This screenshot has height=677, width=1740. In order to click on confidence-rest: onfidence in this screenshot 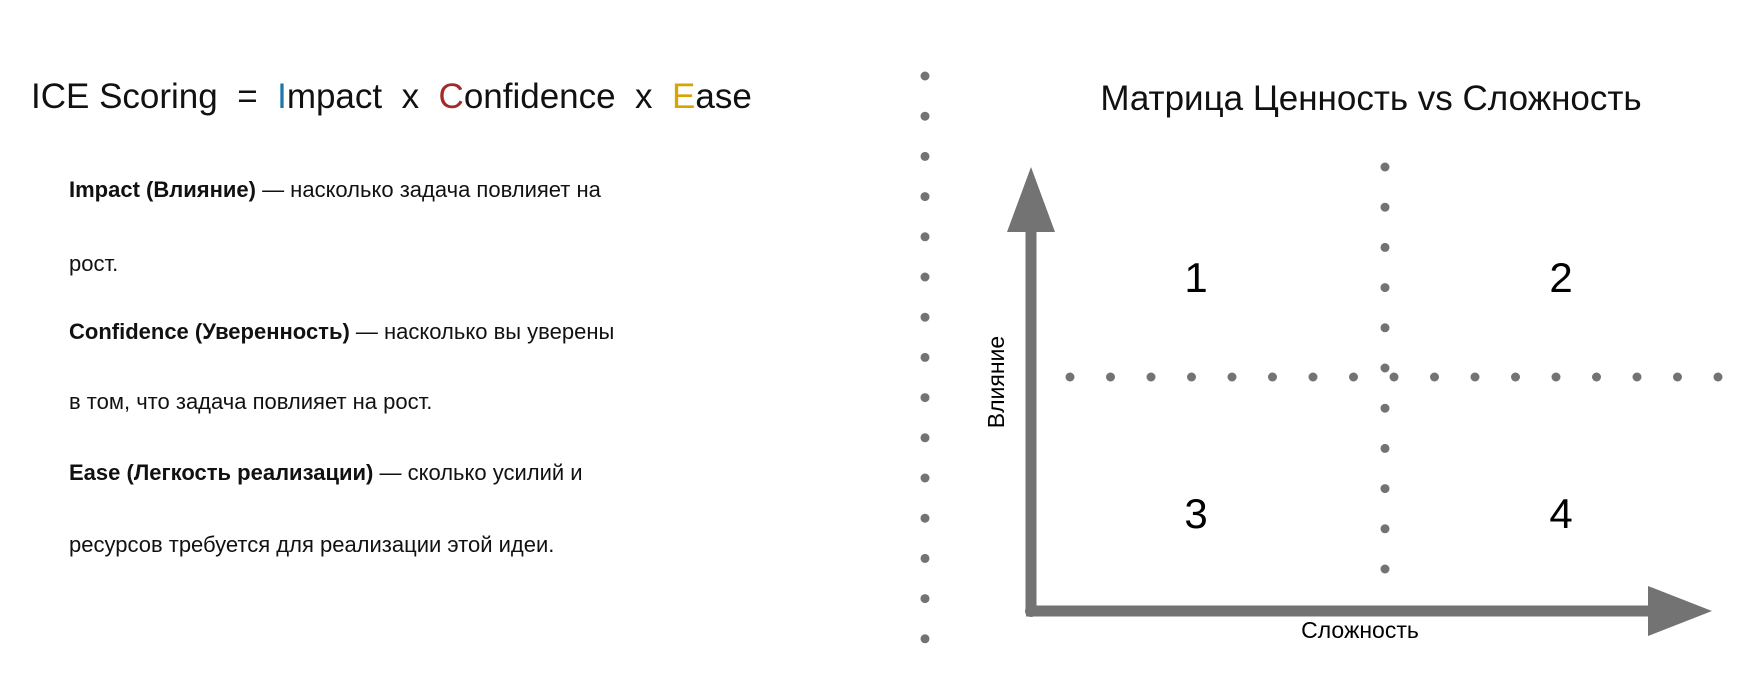, I will do `click(539, 96)`.